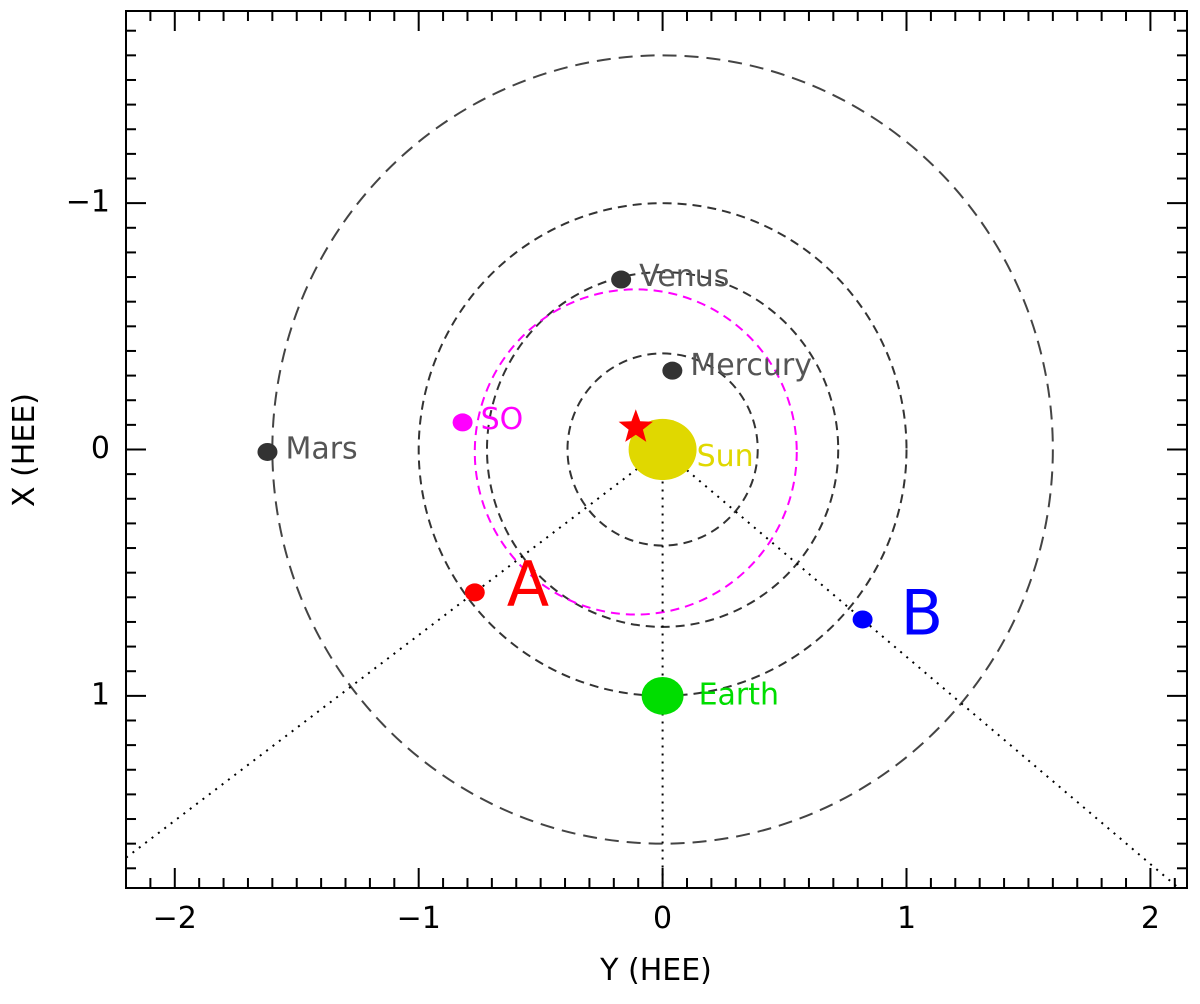  I want to click on sun-marker, so click(662, 449).